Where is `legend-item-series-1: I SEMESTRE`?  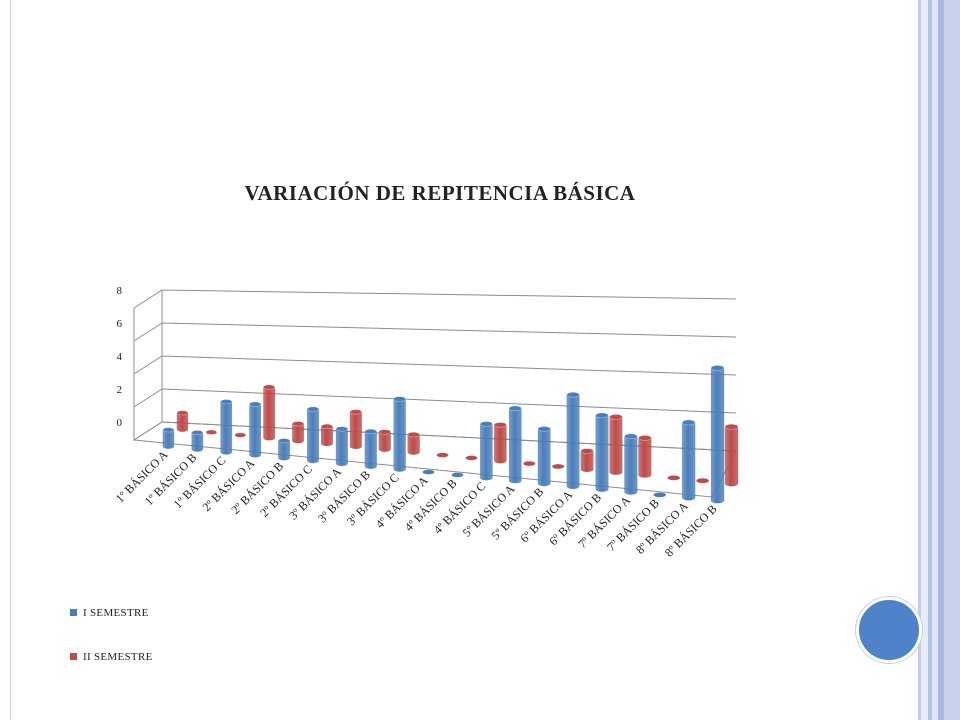 legend-item-series-1: I SEMESTRE is located at coordinates (109, 613).